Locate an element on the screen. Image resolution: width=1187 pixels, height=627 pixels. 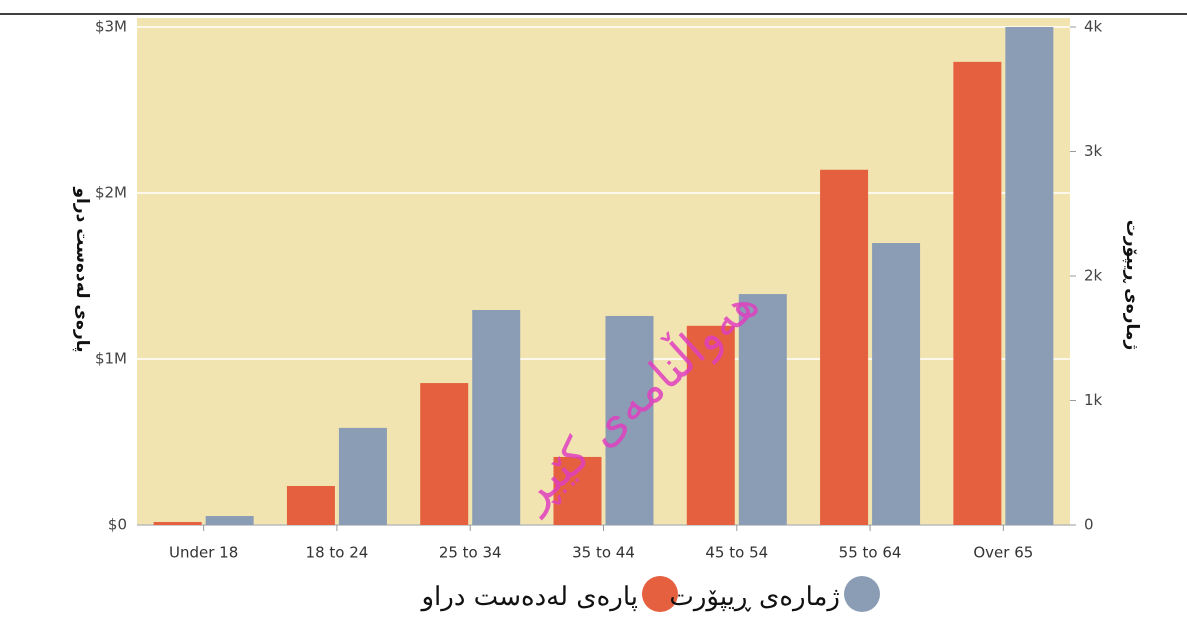
x-tick-label: 25 to 34 is located at coordinates (470, 553).